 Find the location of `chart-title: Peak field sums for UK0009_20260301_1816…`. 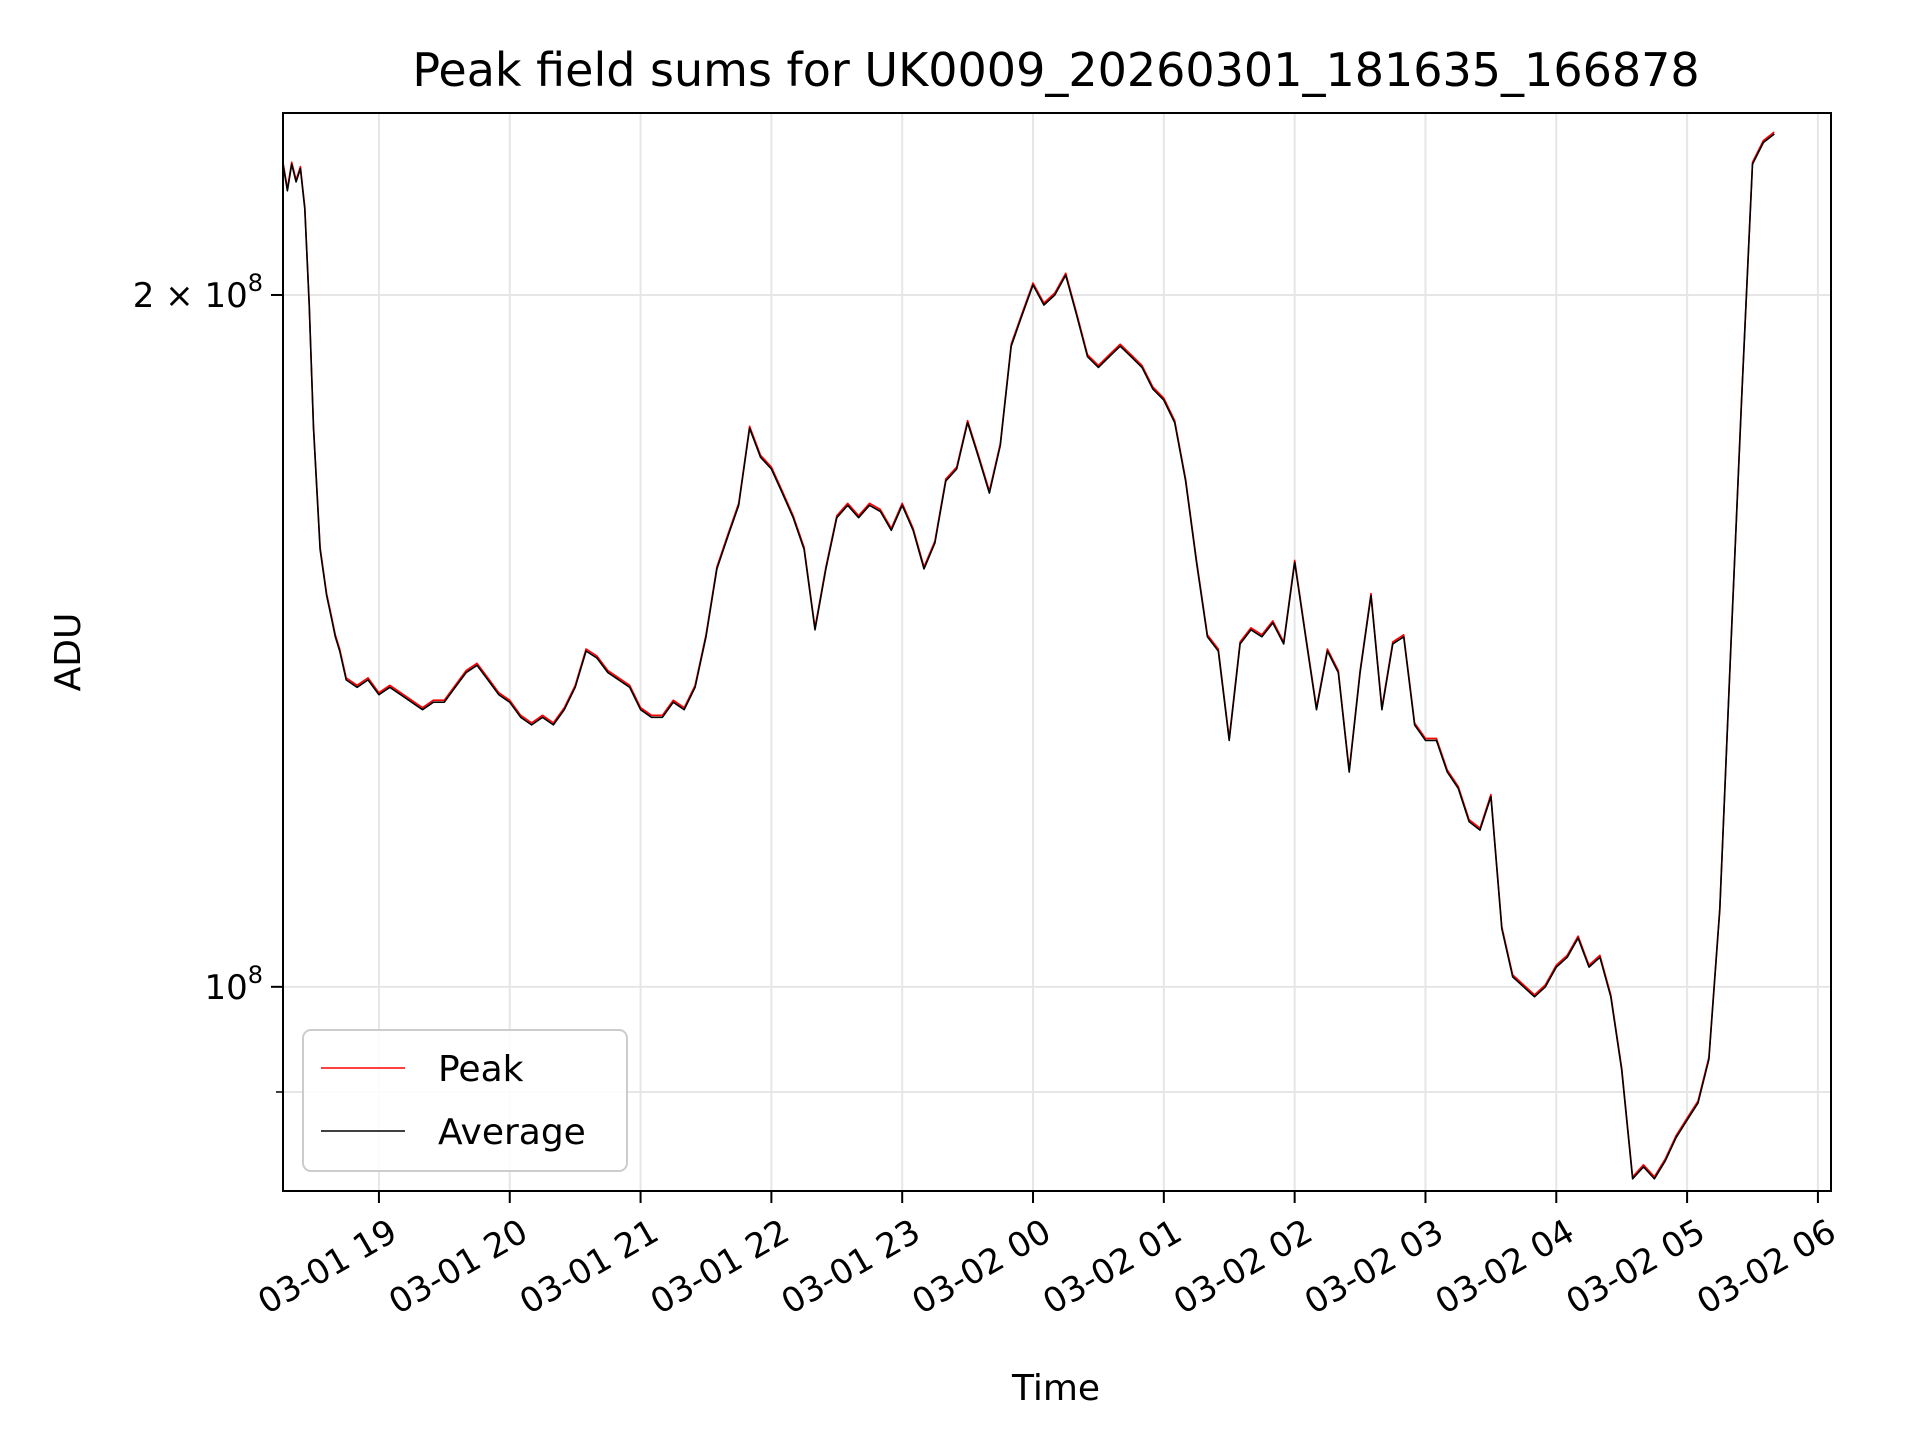

chart-title: Peak field sums for UK0009_20260301_1816… is located at coordinates (1055, 70).